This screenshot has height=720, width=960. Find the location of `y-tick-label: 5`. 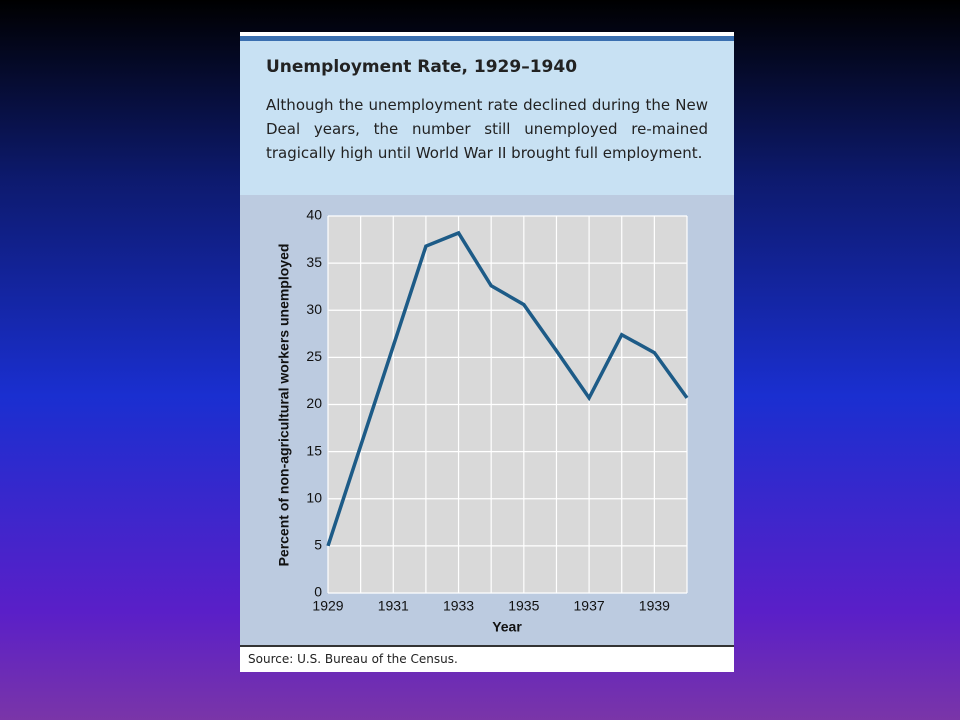

y-tick-label: 5 is located at coordinates (318, 545).